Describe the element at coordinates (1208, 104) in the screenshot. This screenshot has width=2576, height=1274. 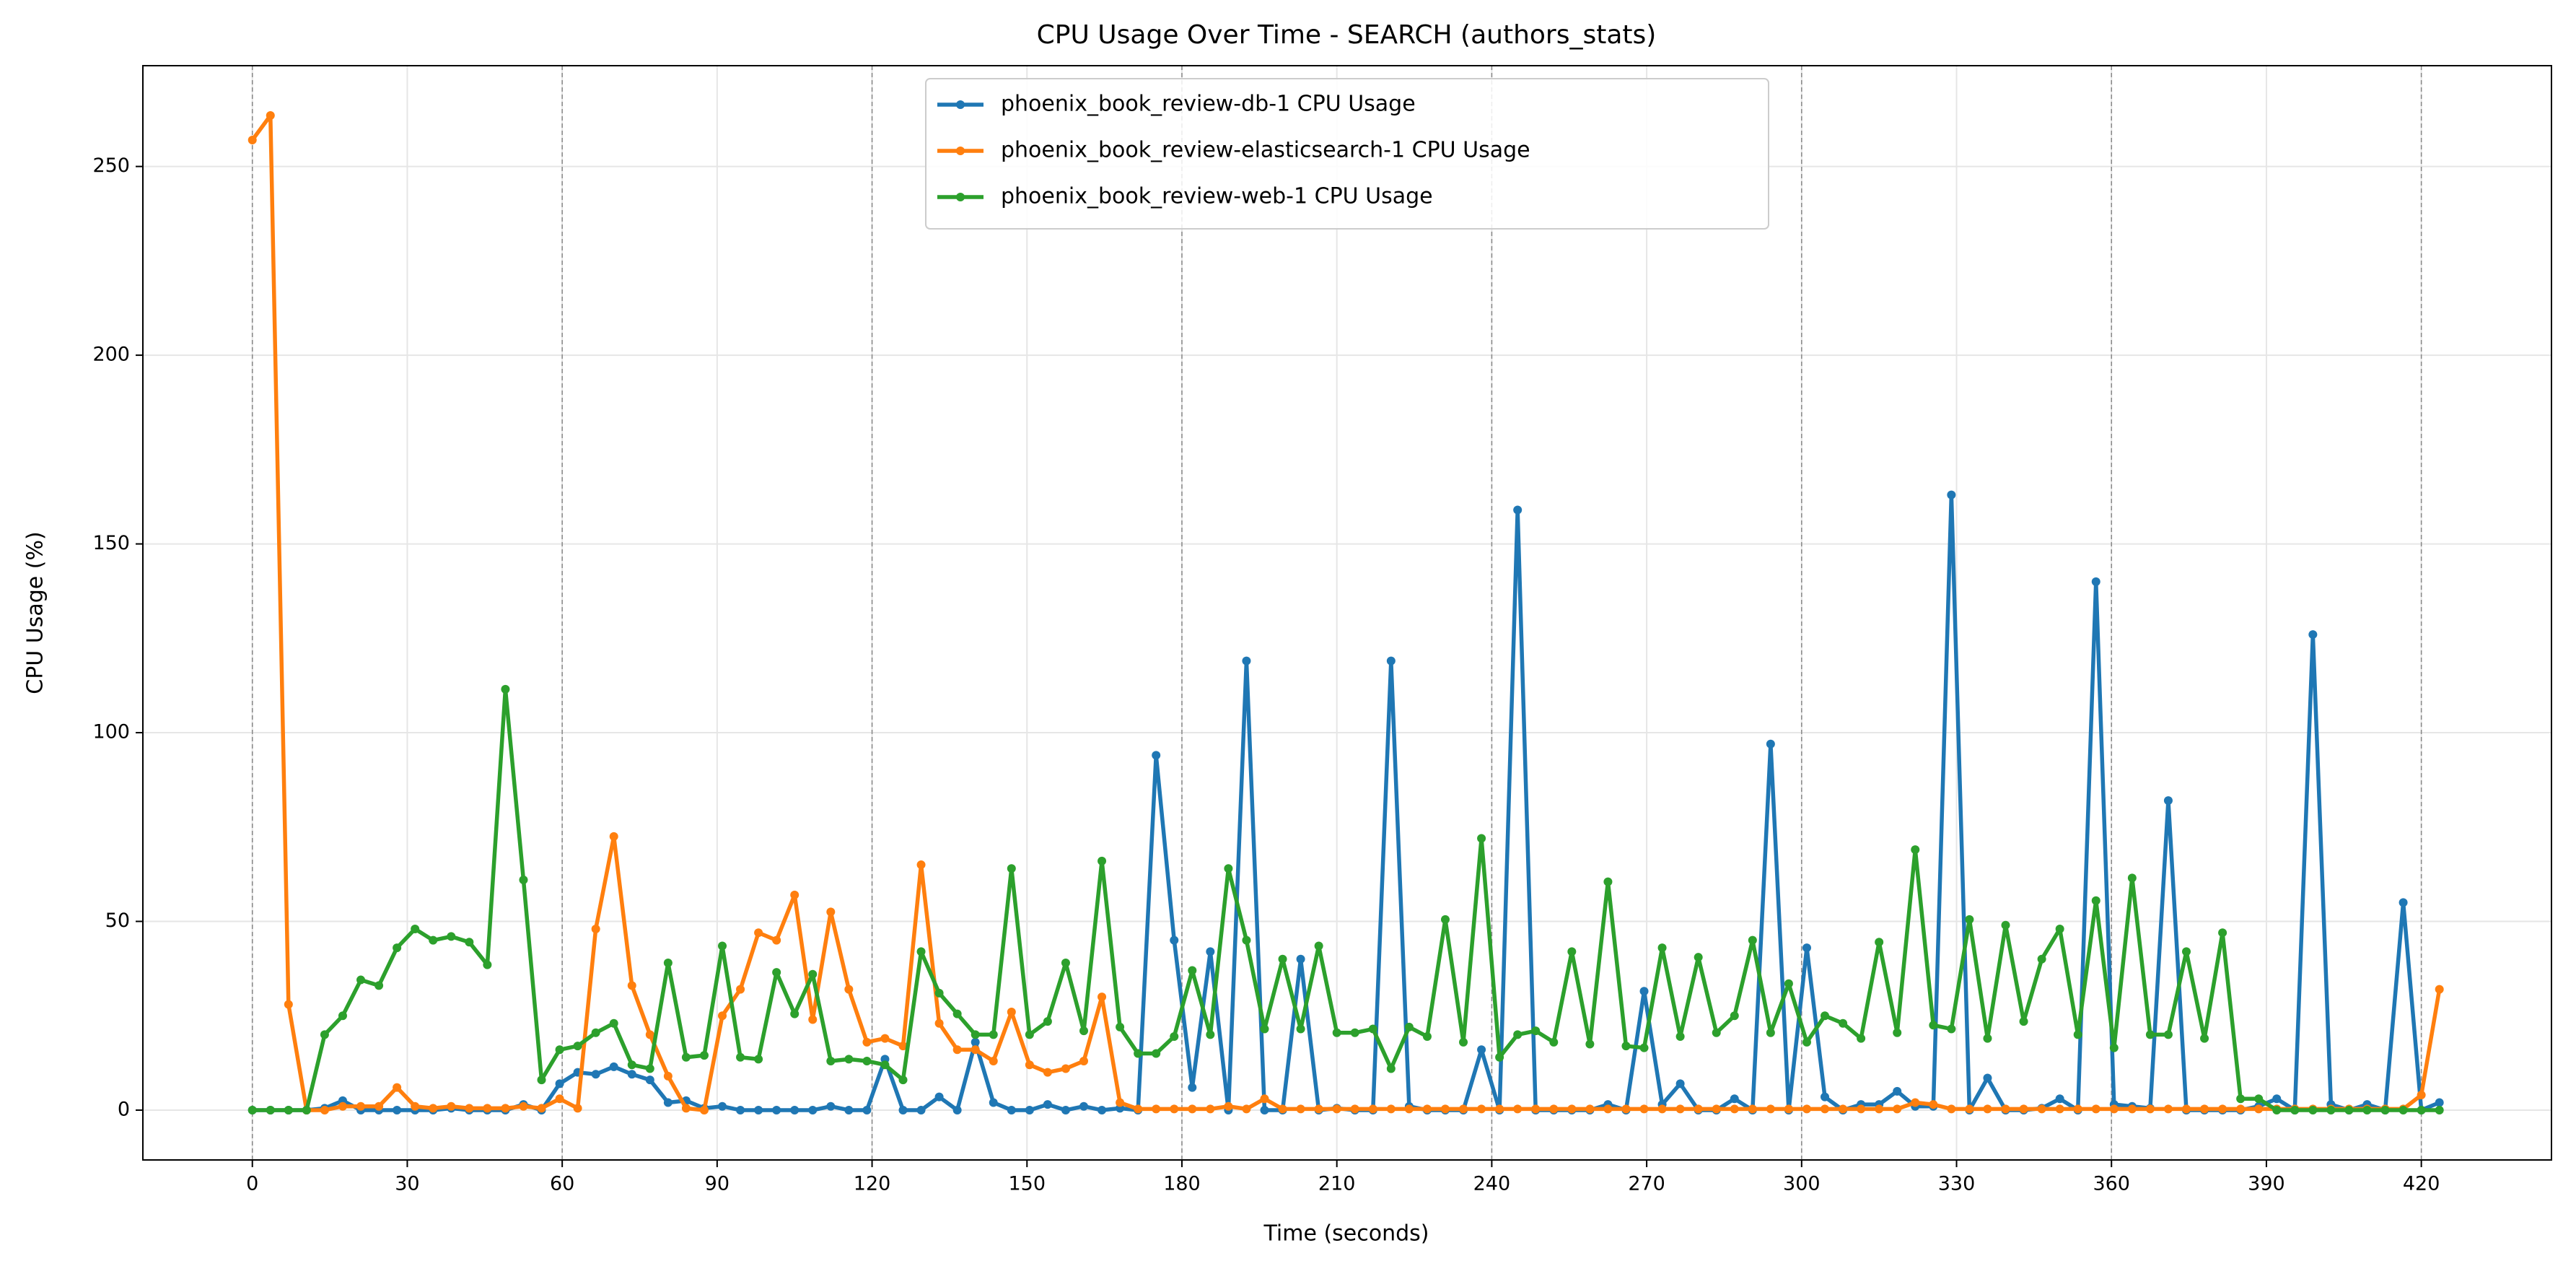
I see `legend-label: phoenix_book_review-db-1 CPU Usage` at that location.